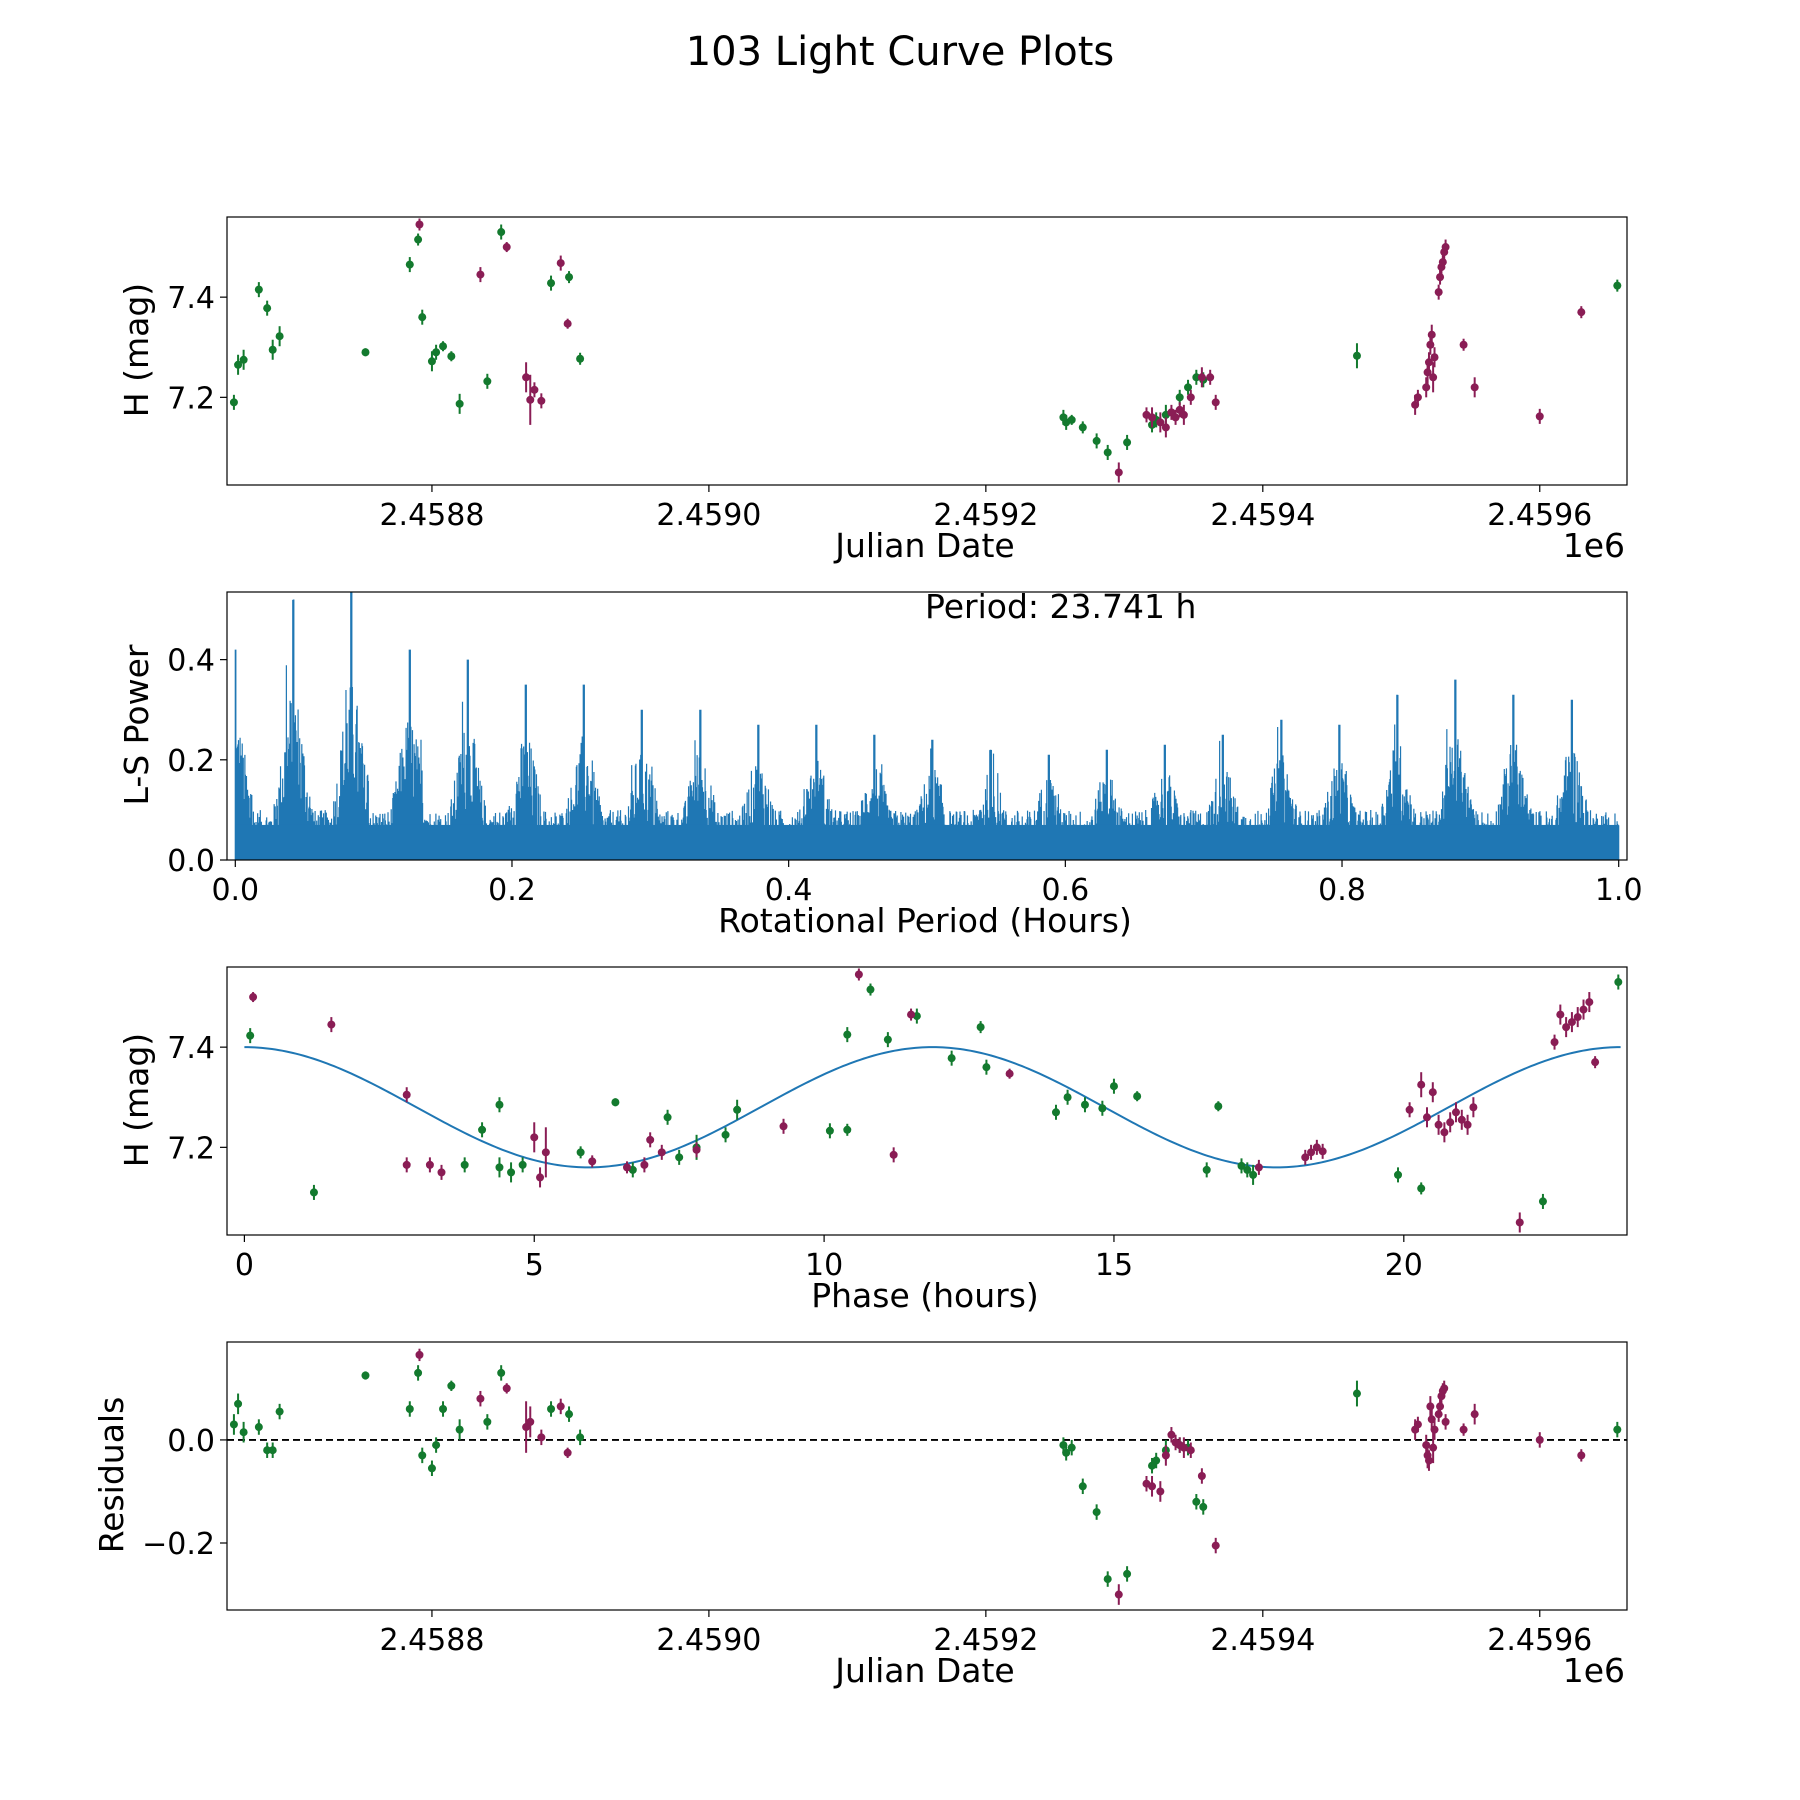  What do you see at coordinates (191, 298) in the screenshot?
I see `lc-ytick-label: 7.4` at bounding box center [191, 298].